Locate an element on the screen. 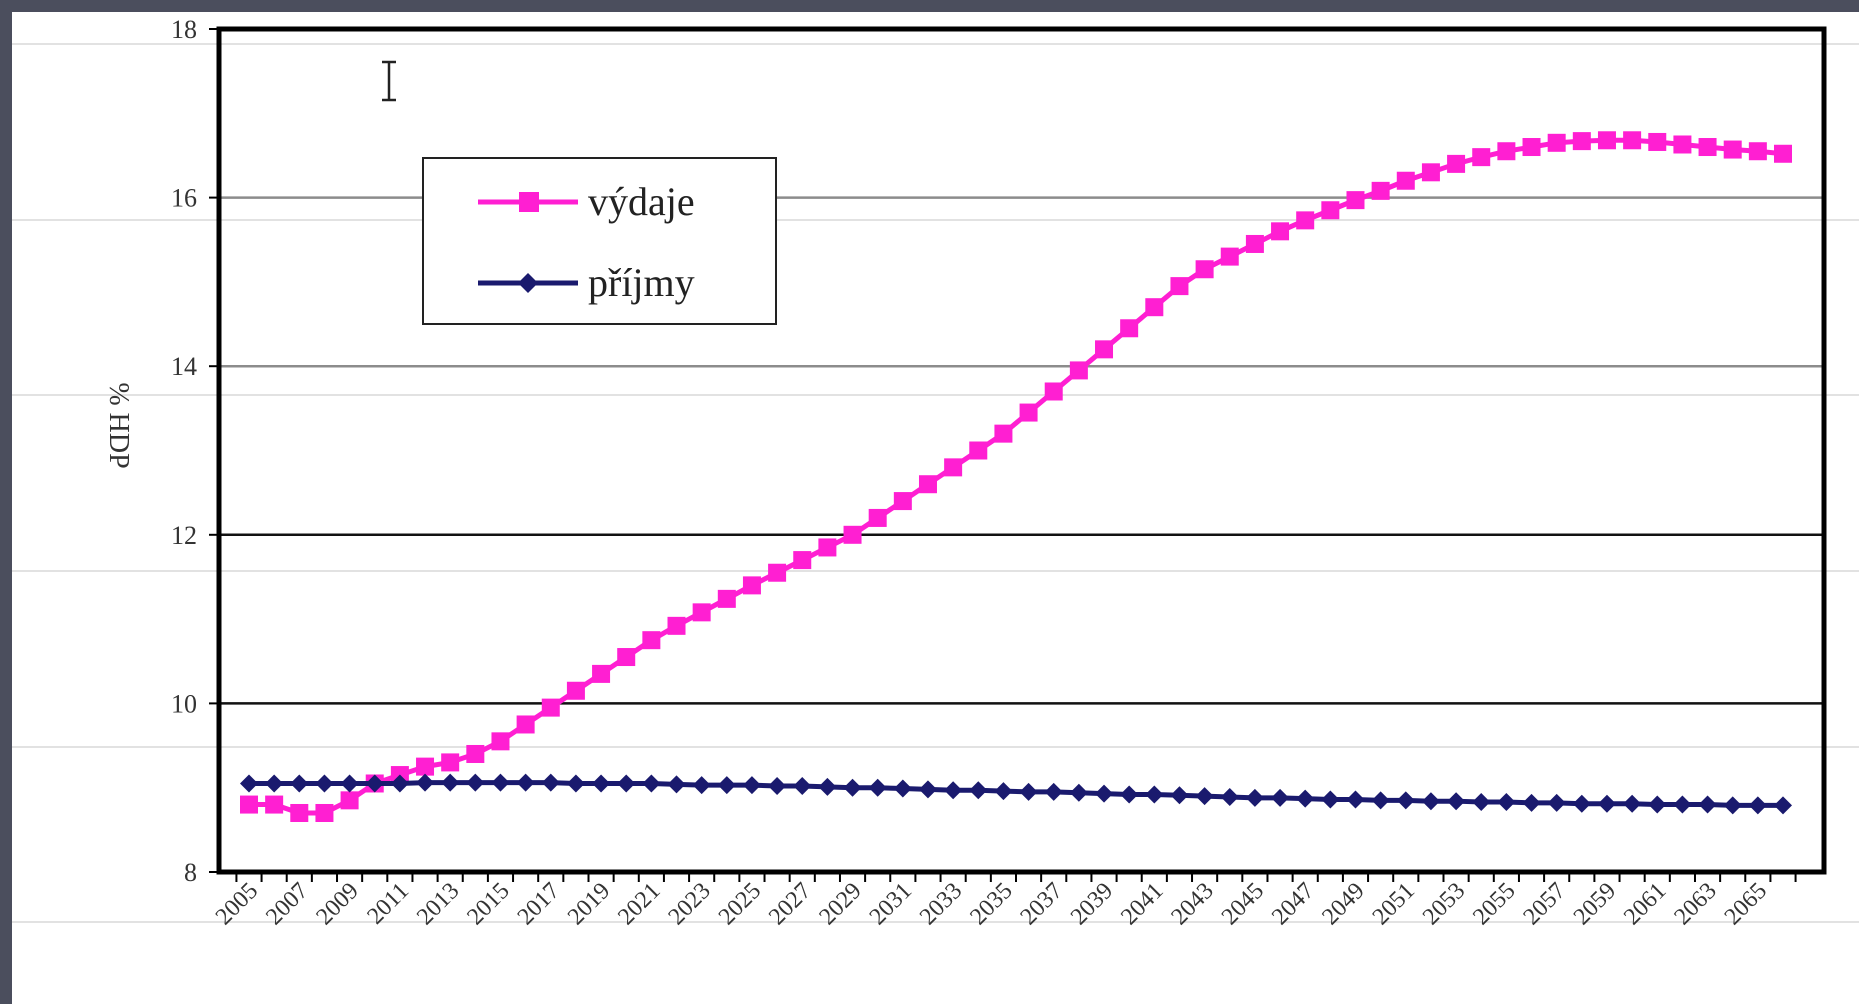  data-point-prijmy-2016 is located at coordinates (525, 782).